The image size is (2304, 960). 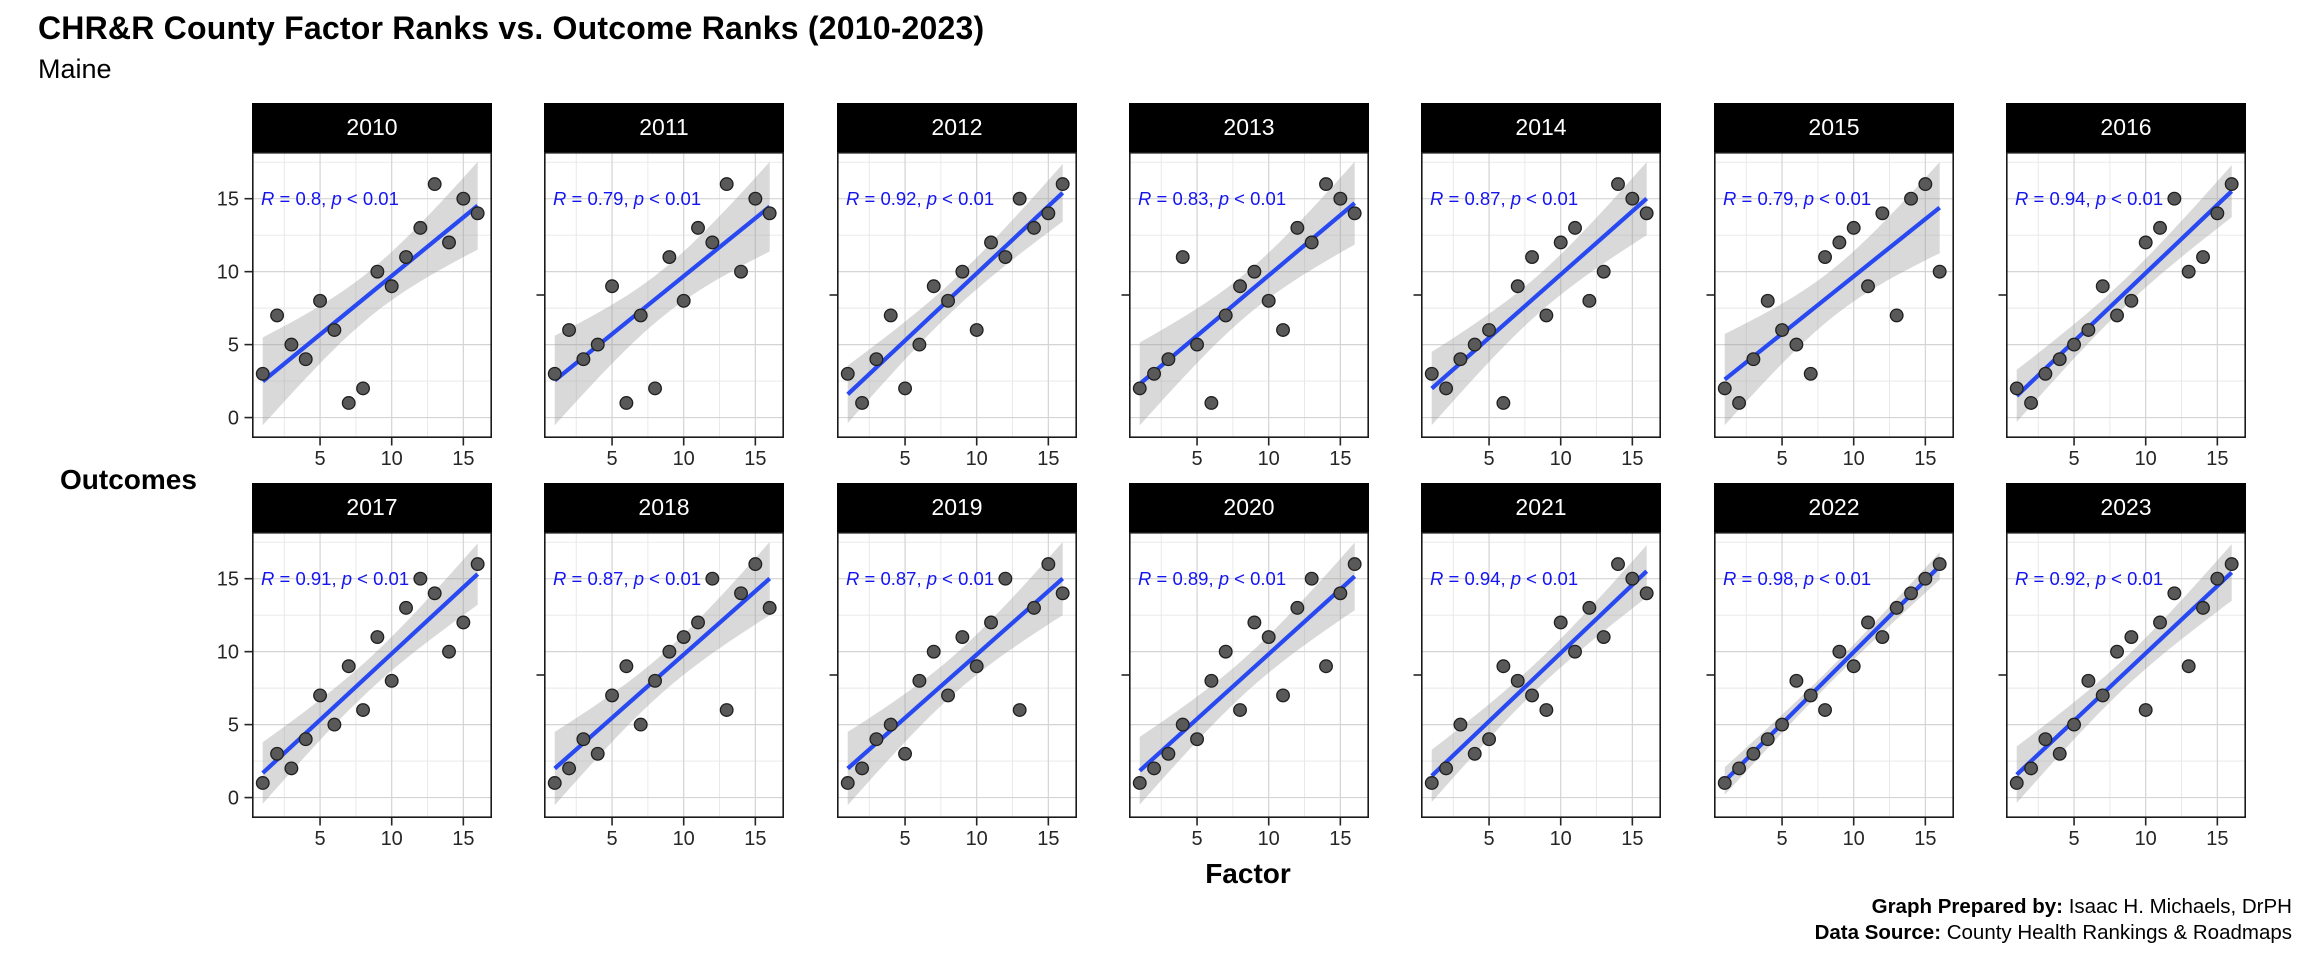 I want to click on facet-panel-2016: 2016 R = 0.94, p < 0.01 5 10 15, so click(x=2122, y=288).